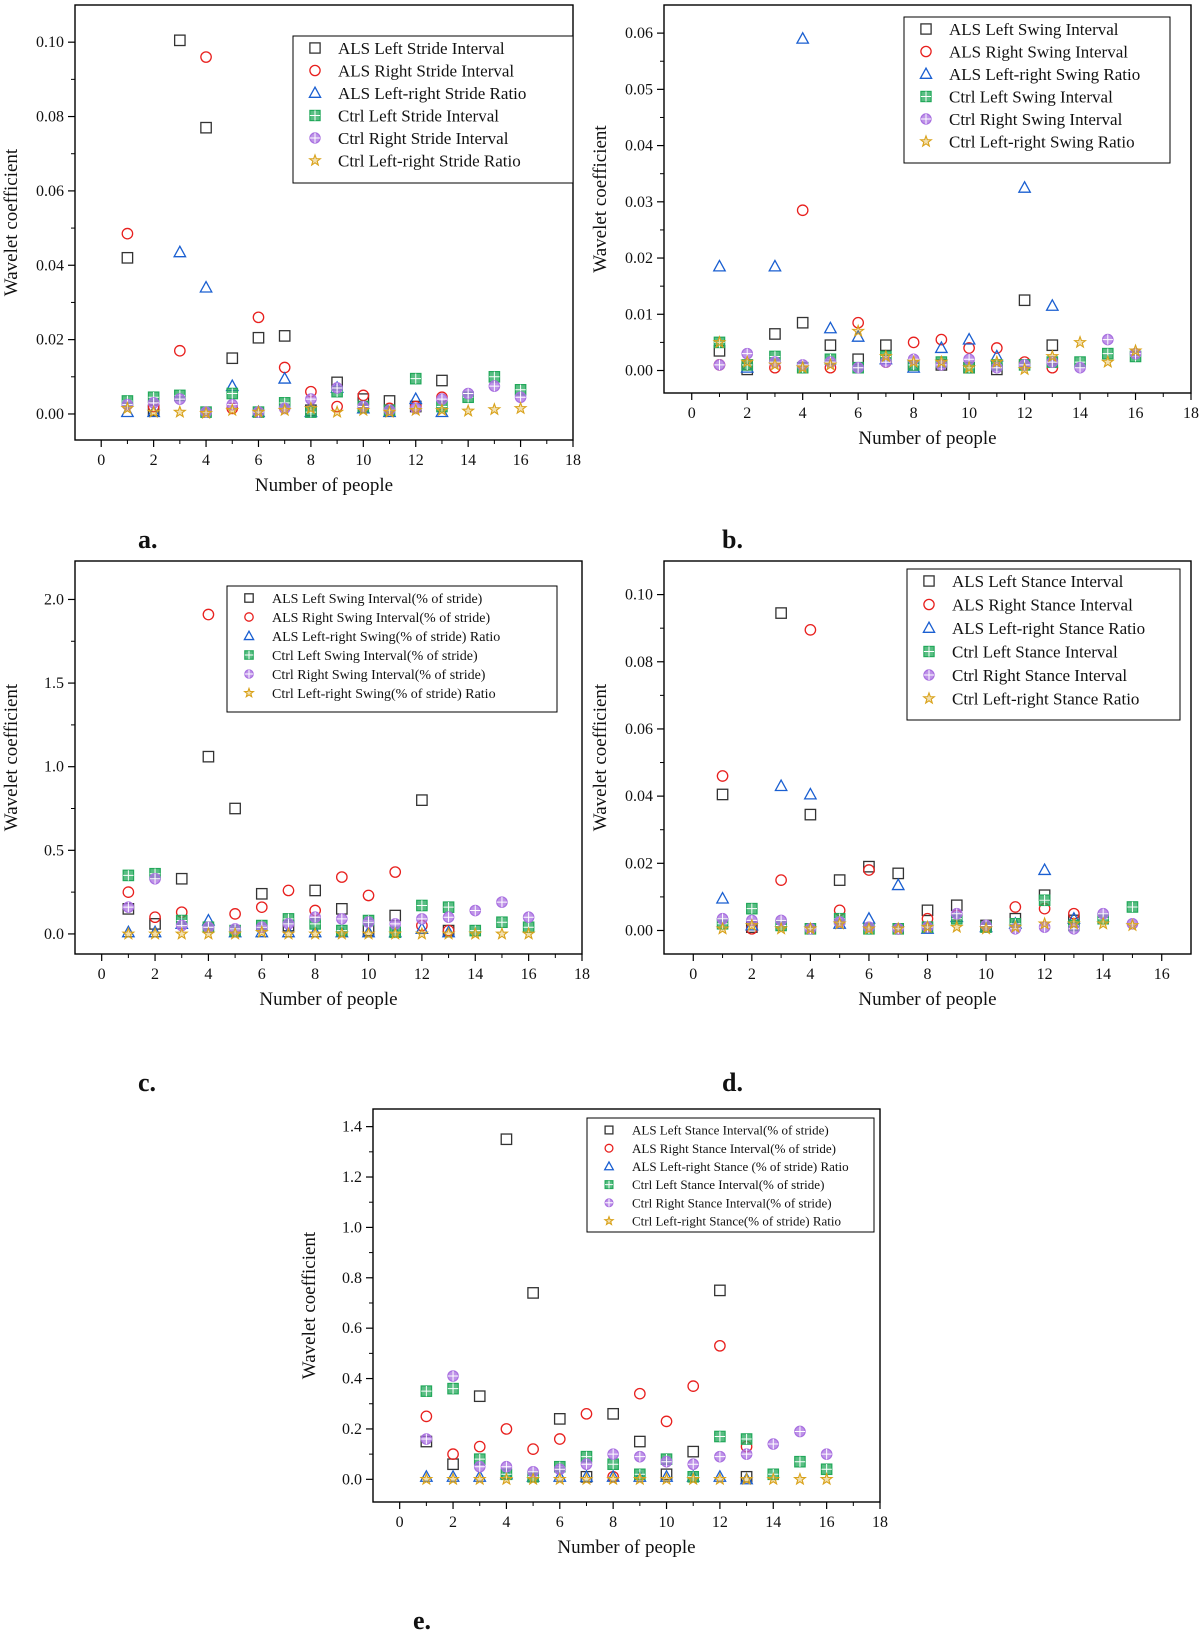 This screenshot has height=1637, width=1199. I want to click on chart-4-xtick-label-0: 0, so click(693, 974).